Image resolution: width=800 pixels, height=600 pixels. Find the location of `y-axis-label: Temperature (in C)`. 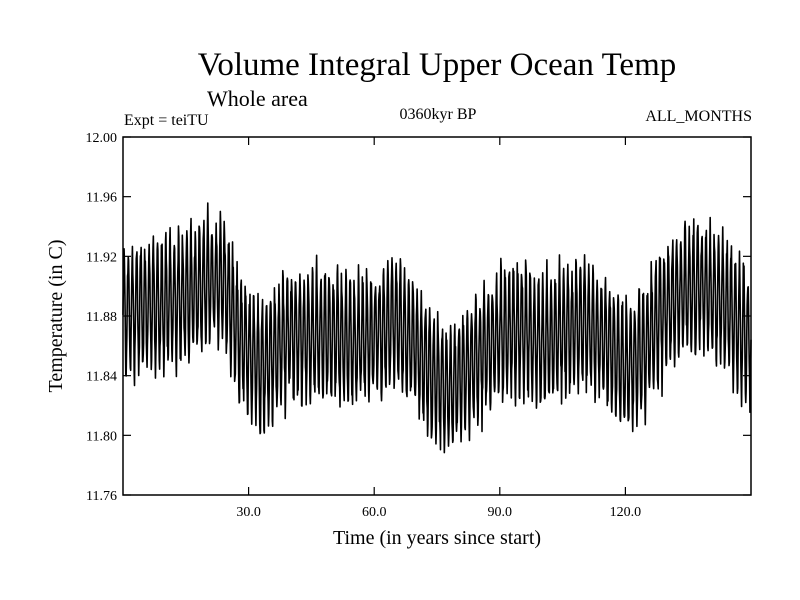

y-axis-label: Temperature (in C) is located at coordinates (56, 316).